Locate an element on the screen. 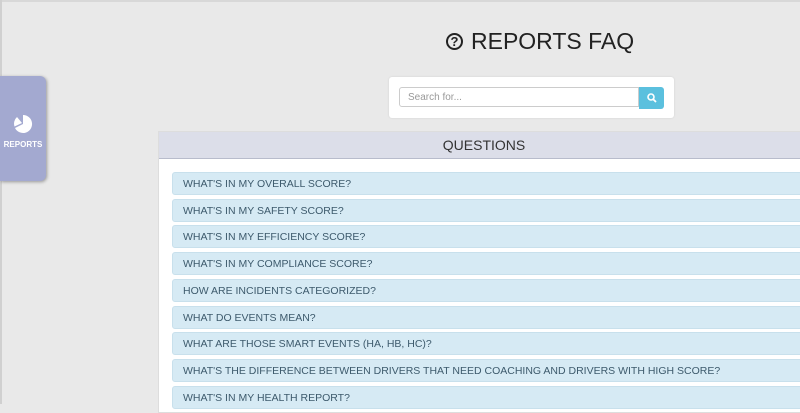  pie-chart-icon is located at coordinates (23, 123).